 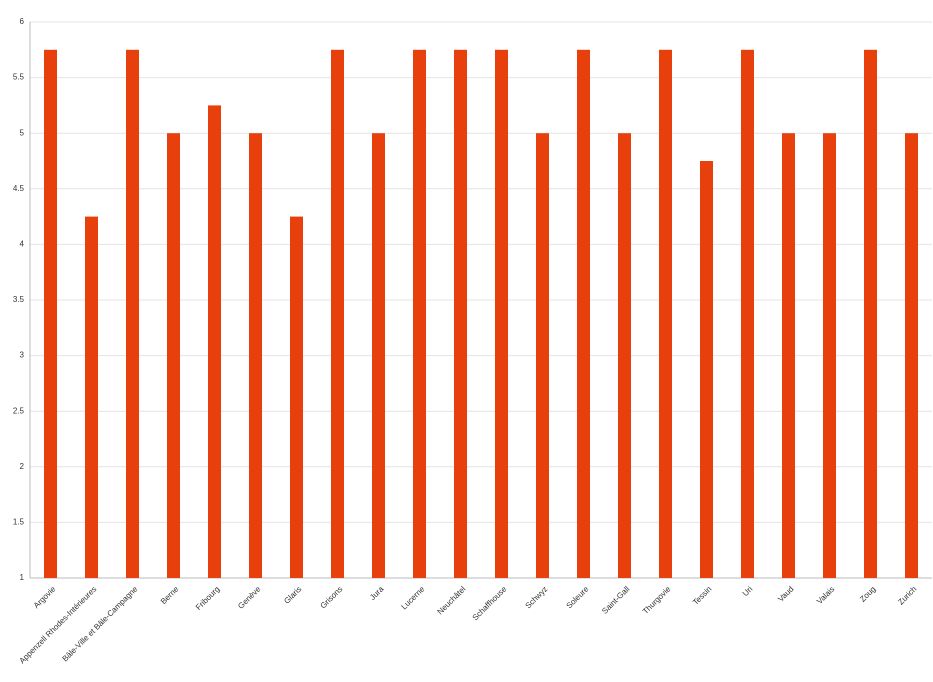 I want to click on y-tick-label: 1, so click(x=22, y=577).